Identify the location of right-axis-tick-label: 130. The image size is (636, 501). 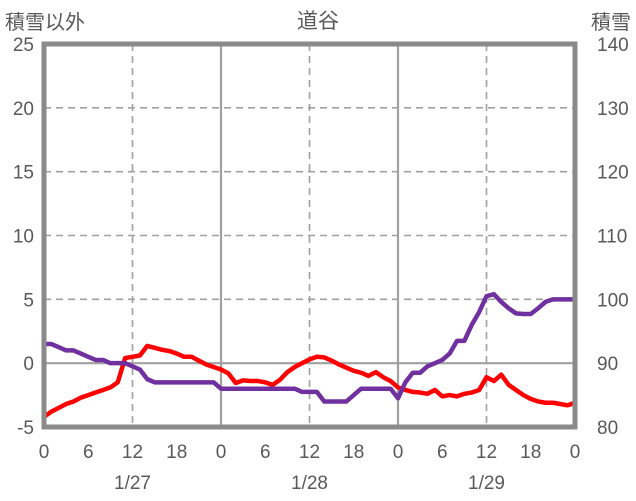
(613, 109).